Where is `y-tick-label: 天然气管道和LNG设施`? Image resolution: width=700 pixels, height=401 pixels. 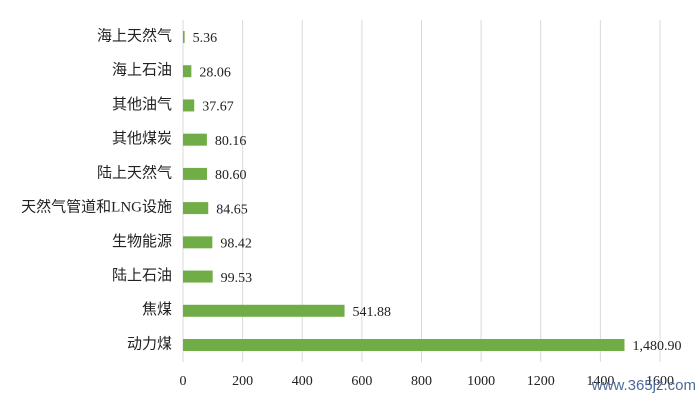 y-tick-label: 天然气管道和LNG设施 is located at coordinates (96, 207).